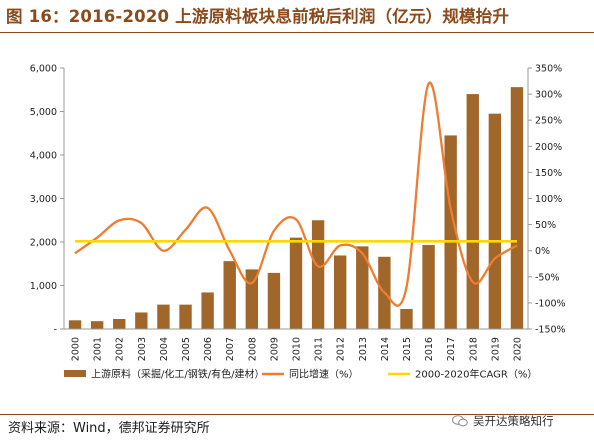  I want to click on left-tick-label: 6,000, so click(43, 69).